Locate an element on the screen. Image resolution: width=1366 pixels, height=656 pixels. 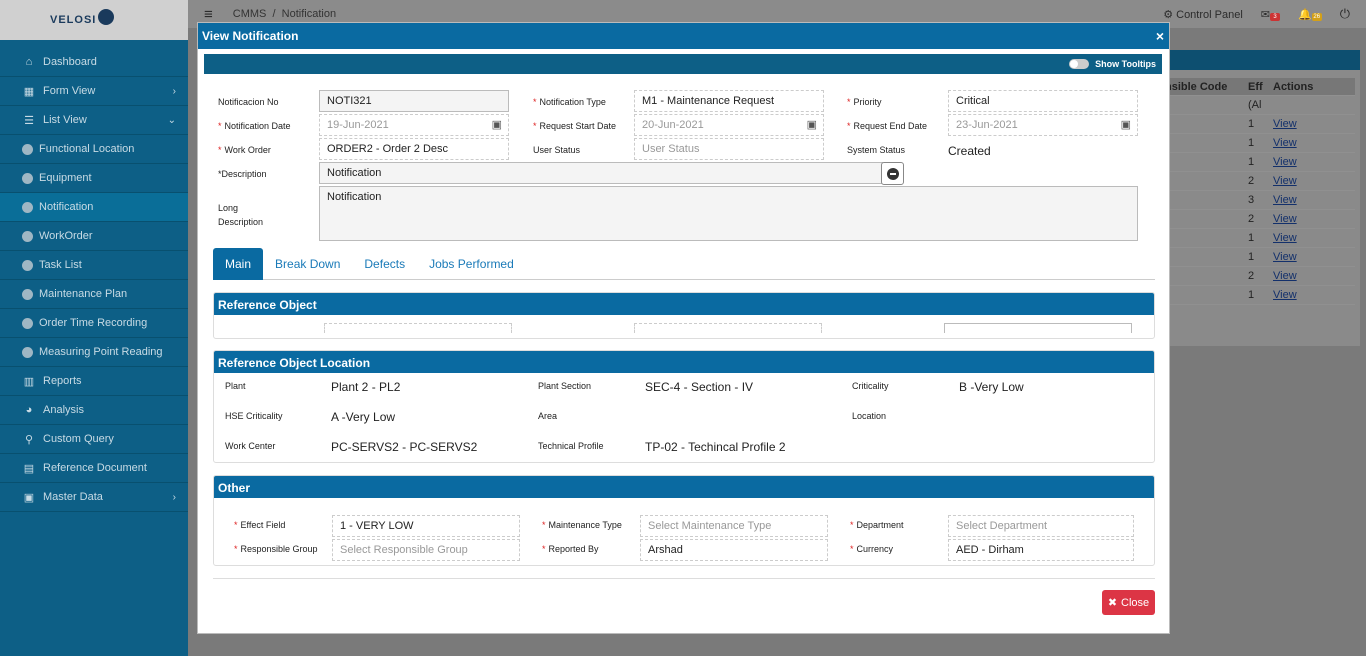
user-status-label: User Status is located at coordinates (557, 150).